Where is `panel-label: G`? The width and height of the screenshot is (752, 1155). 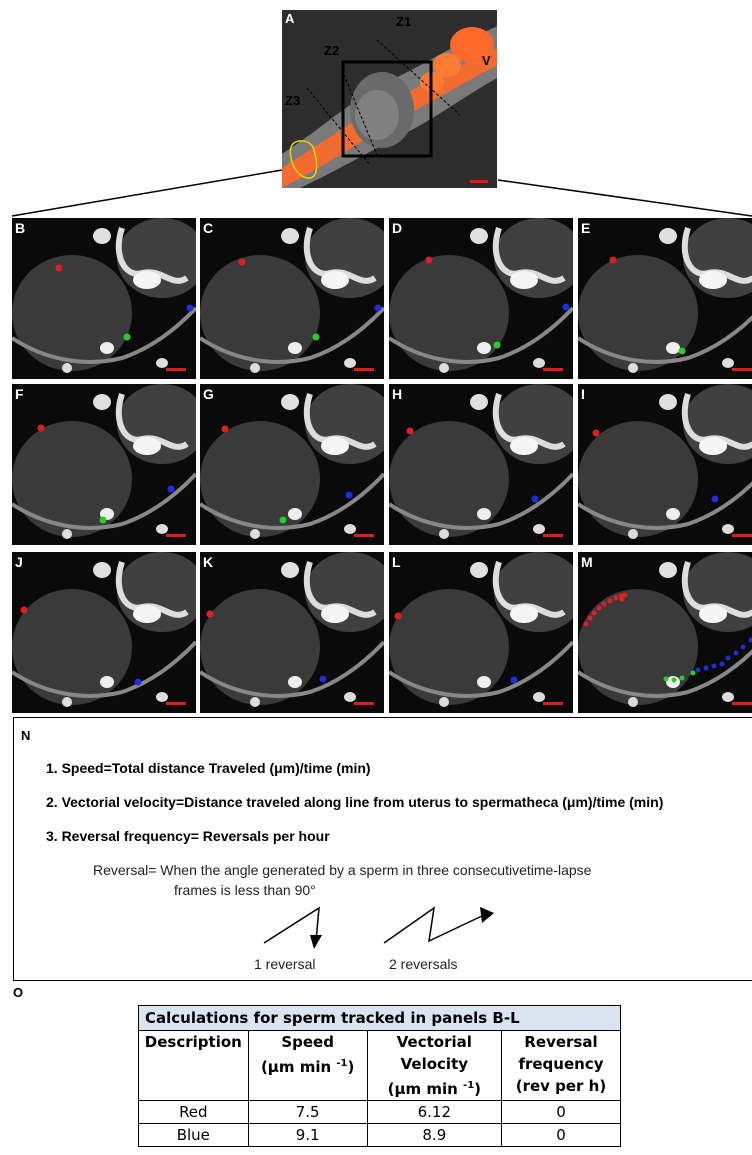 panel-label: G is located at coordinates (208, 394).